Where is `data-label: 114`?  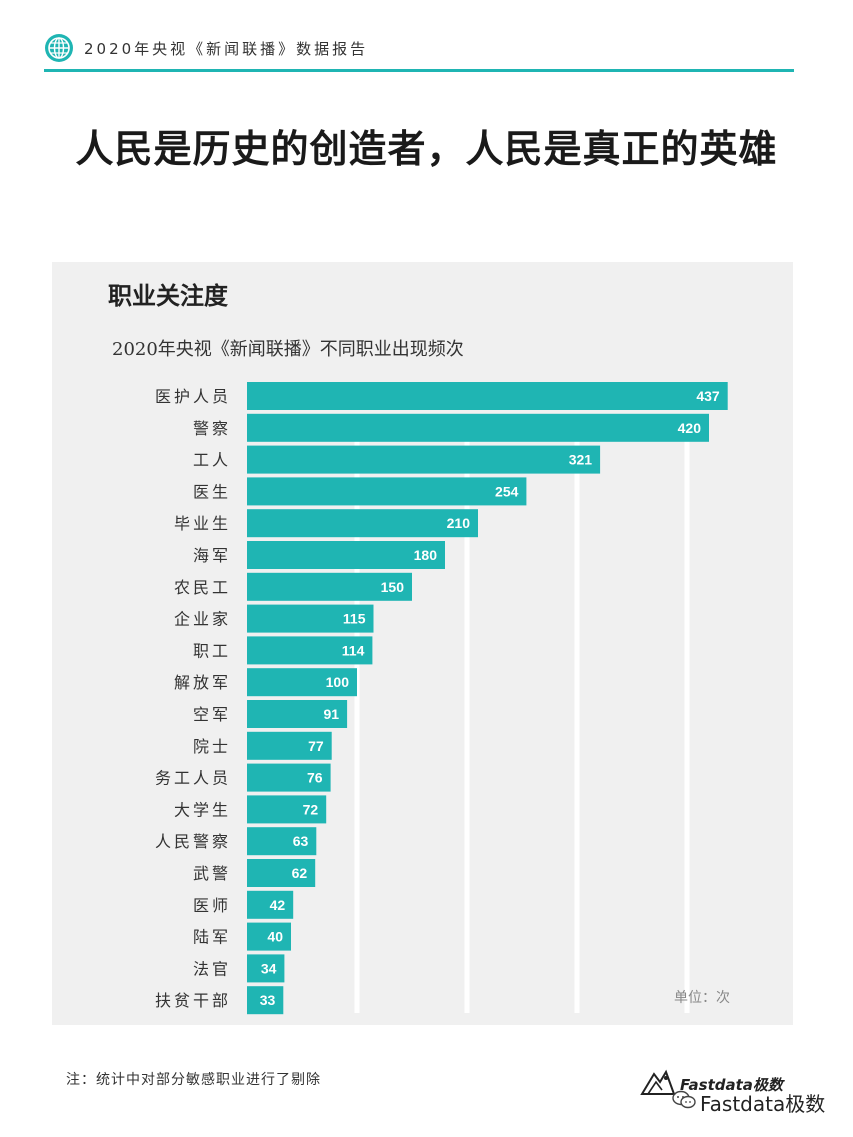 data-label: 114 is located at coordinates (353, 650).